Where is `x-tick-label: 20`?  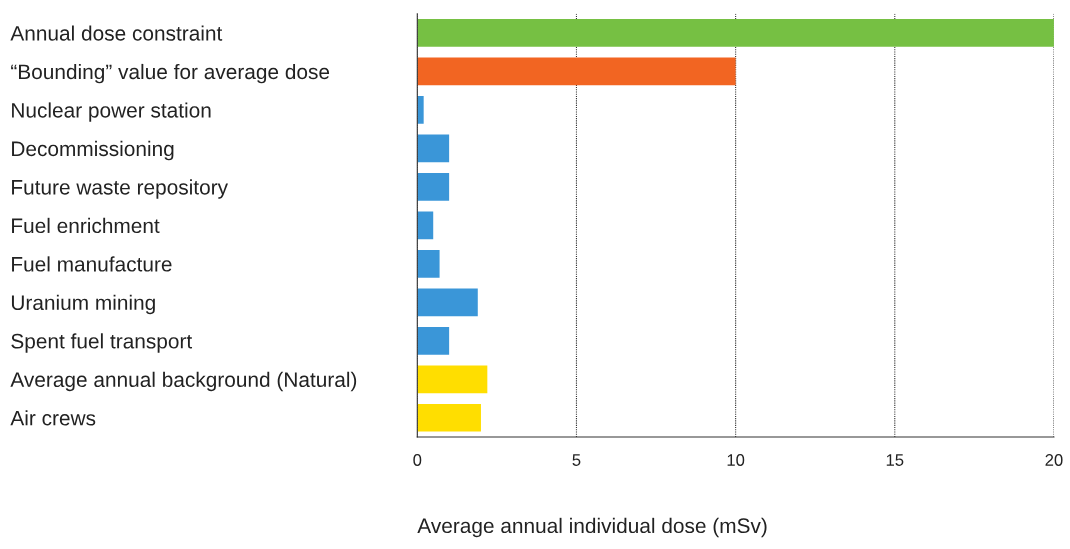 x-tick-label: 20 is located at coordinates (1054, 460).